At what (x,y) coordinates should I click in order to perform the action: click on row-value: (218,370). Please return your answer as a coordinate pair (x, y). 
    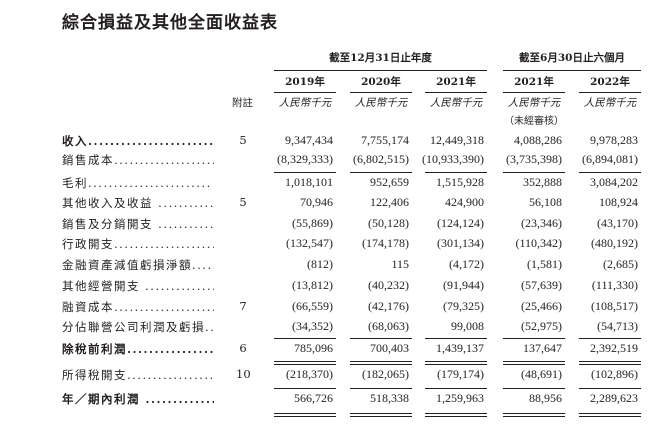
    Looking at the image, I should click on (309, 374).